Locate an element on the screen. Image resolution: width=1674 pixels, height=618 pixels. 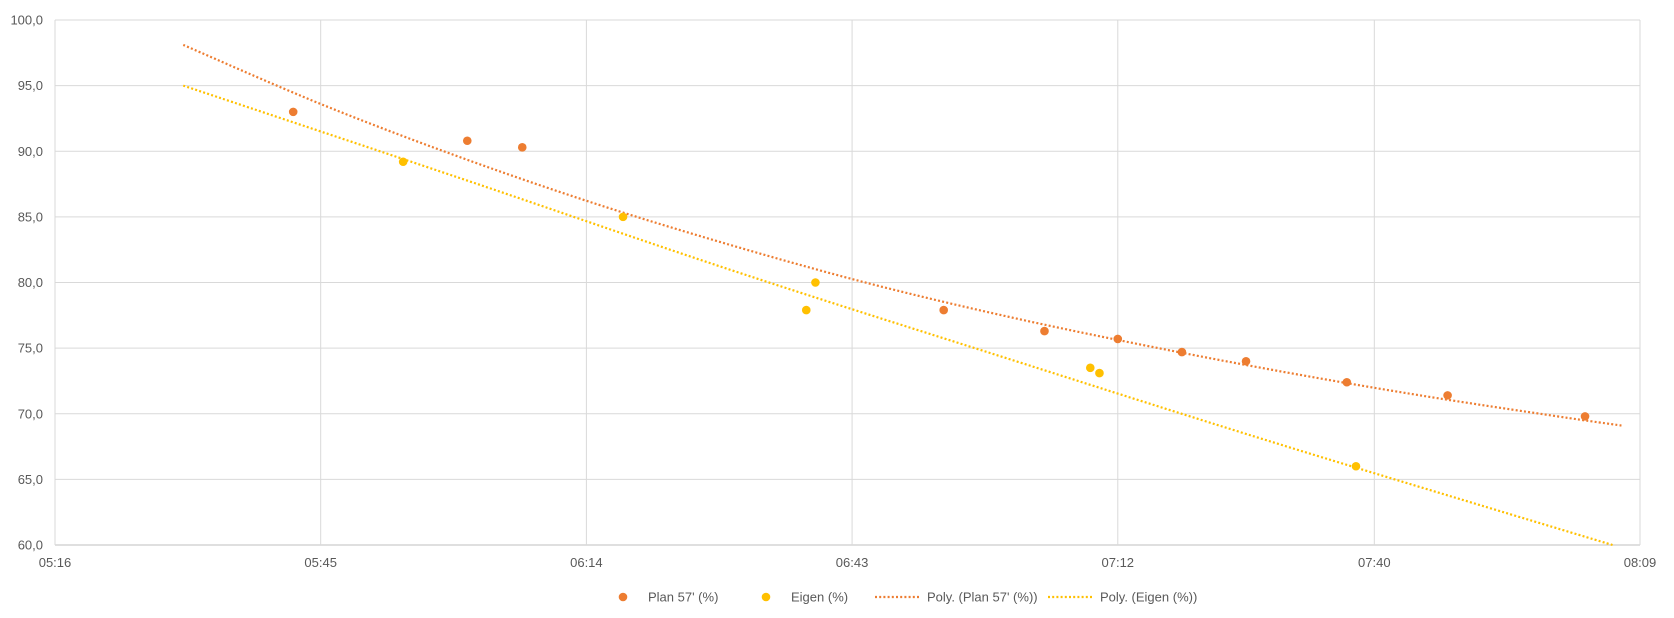
y-tick-label: 95,0 is located at coordinates (30, 85).